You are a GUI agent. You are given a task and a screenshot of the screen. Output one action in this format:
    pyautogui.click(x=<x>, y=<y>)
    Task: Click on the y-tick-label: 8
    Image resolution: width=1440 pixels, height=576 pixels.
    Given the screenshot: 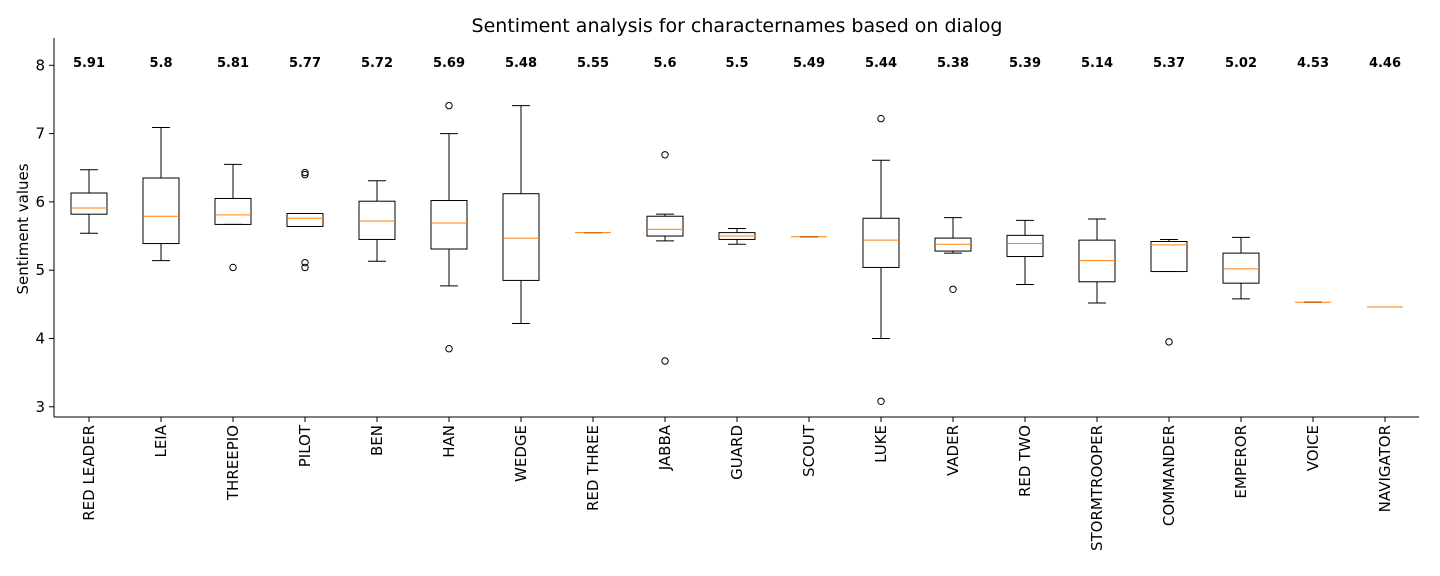 What is the action you would take?
    pyautogui.click(x=40, y=65)
    